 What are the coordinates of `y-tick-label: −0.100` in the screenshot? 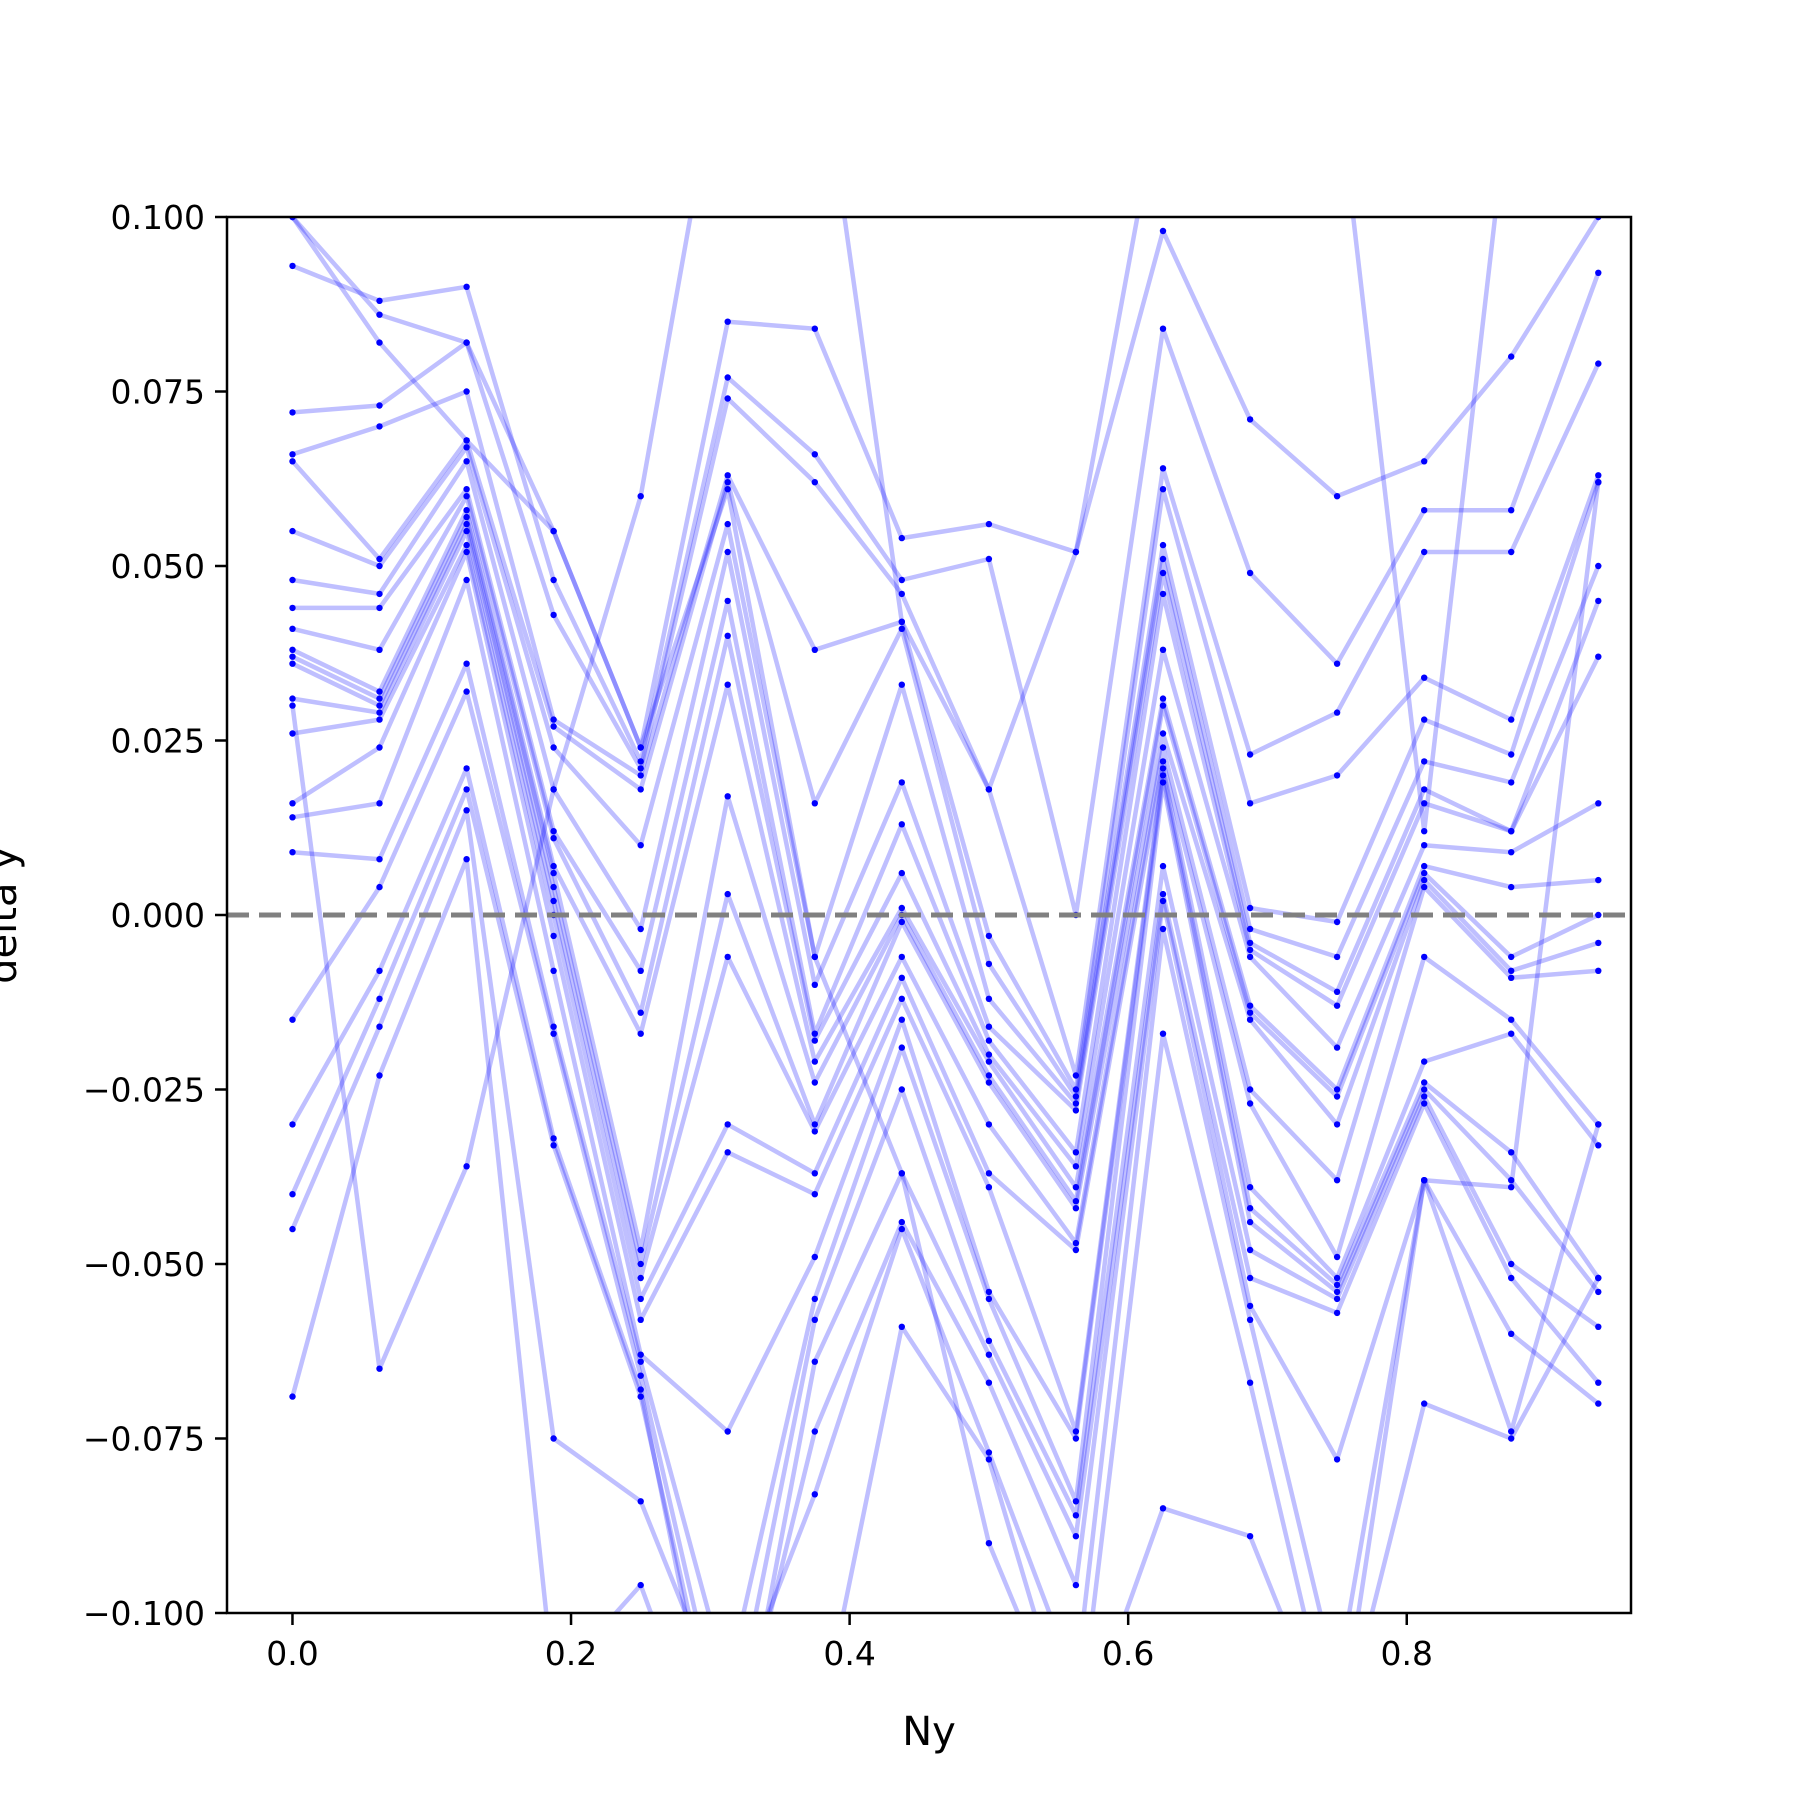 It's located at (144, 1613).